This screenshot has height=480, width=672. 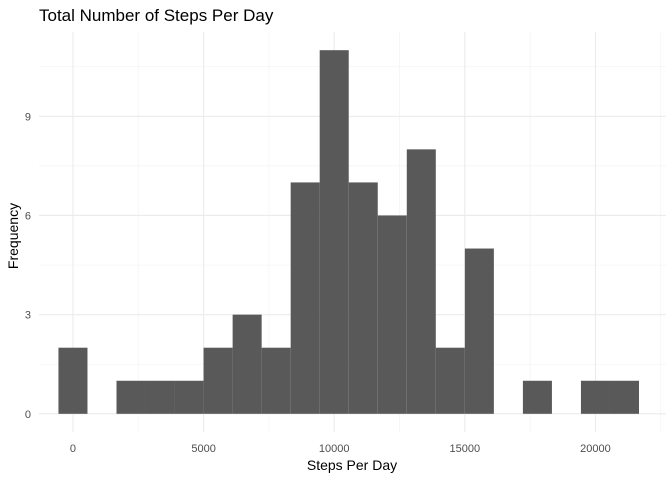 What do you see at coordinates (156, 15) in the screenshot?
I see `chart-title: Total Number of Steps Per Day` at bounding box center [156, 15].